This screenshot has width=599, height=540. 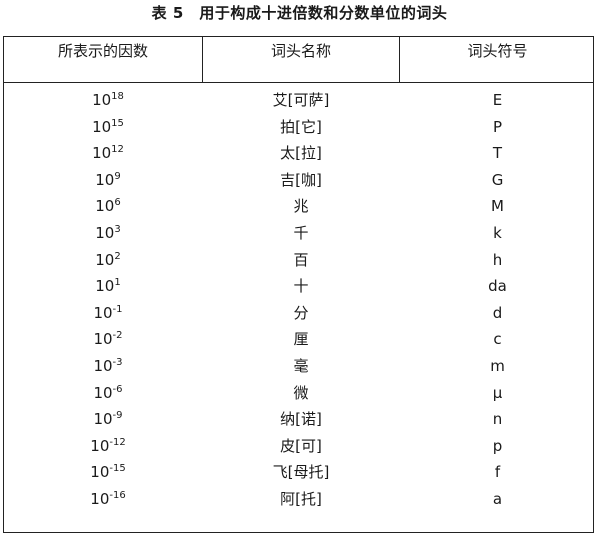 I want to click on prefix-symbol-cell: f, so click(x=497, y=472).